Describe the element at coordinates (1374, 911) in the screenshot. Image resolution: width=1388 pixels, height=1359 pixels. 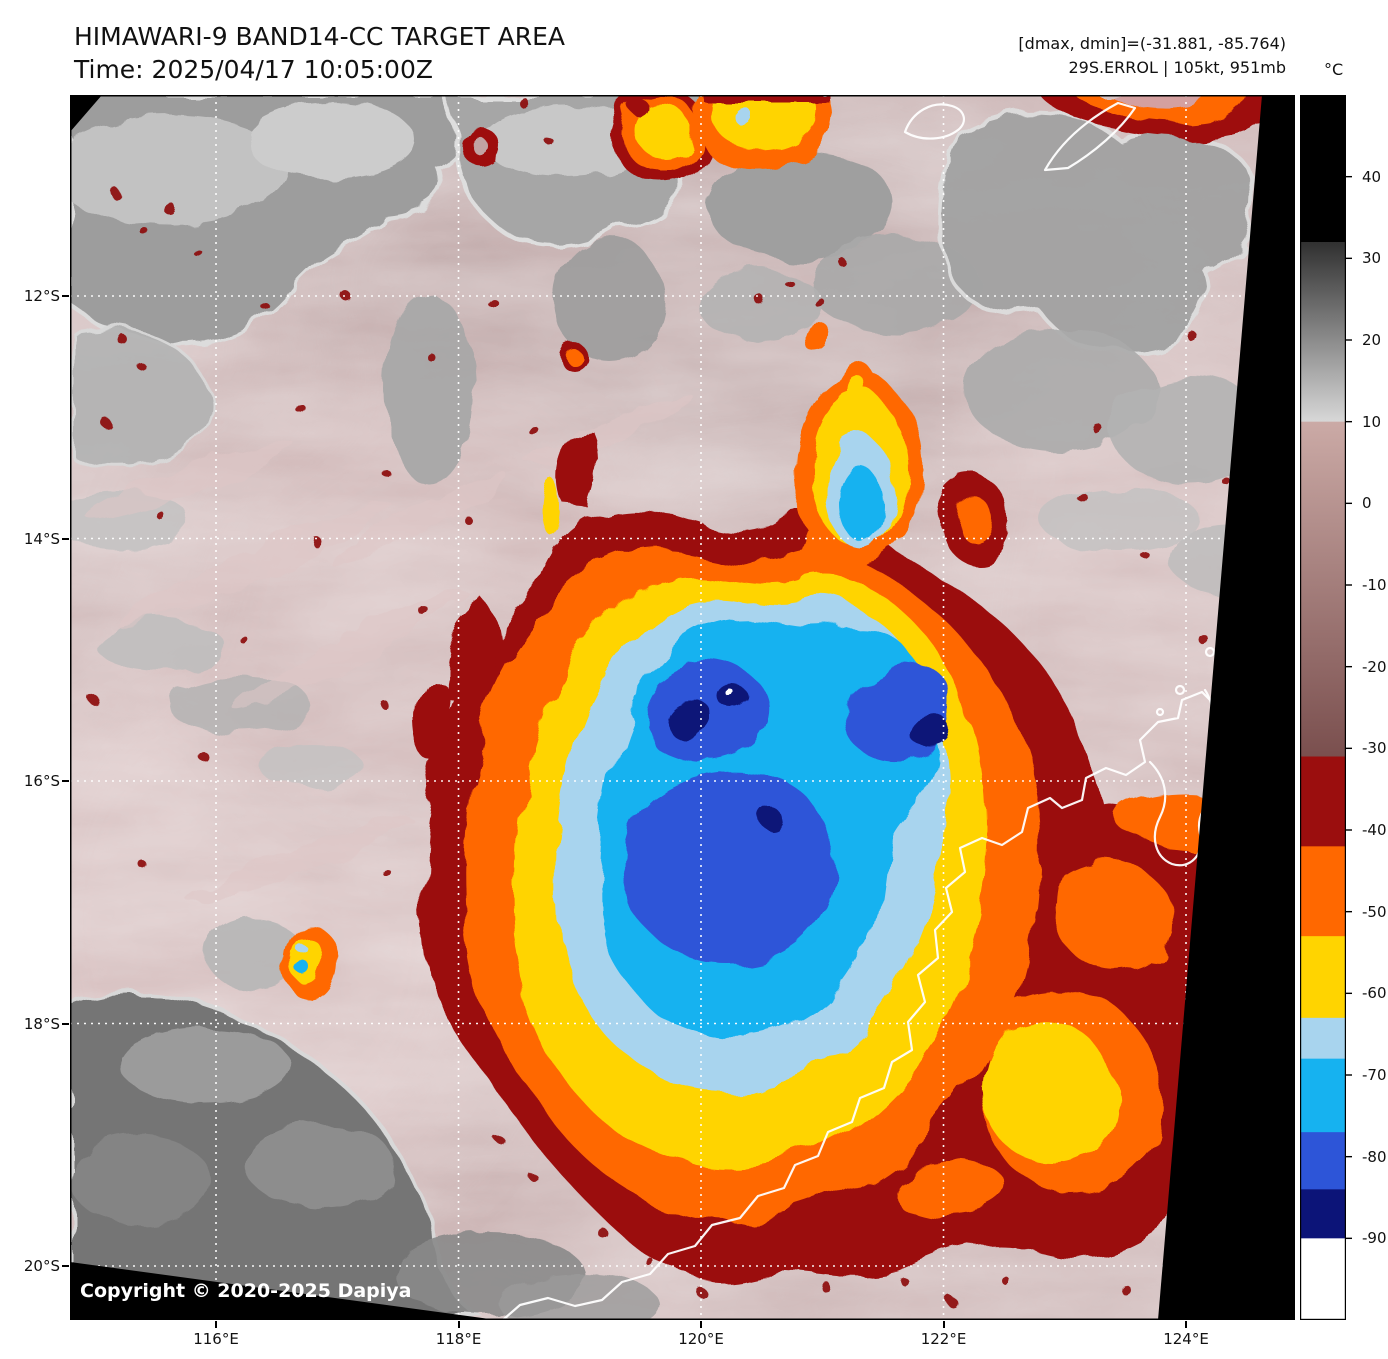
I see `colorbar-tick-label: -50` at that location.